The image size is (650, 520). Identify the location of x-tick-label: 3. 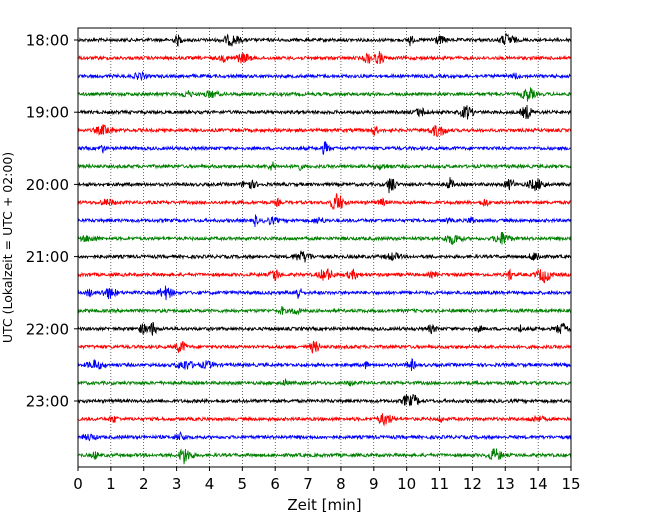
(177, 484).